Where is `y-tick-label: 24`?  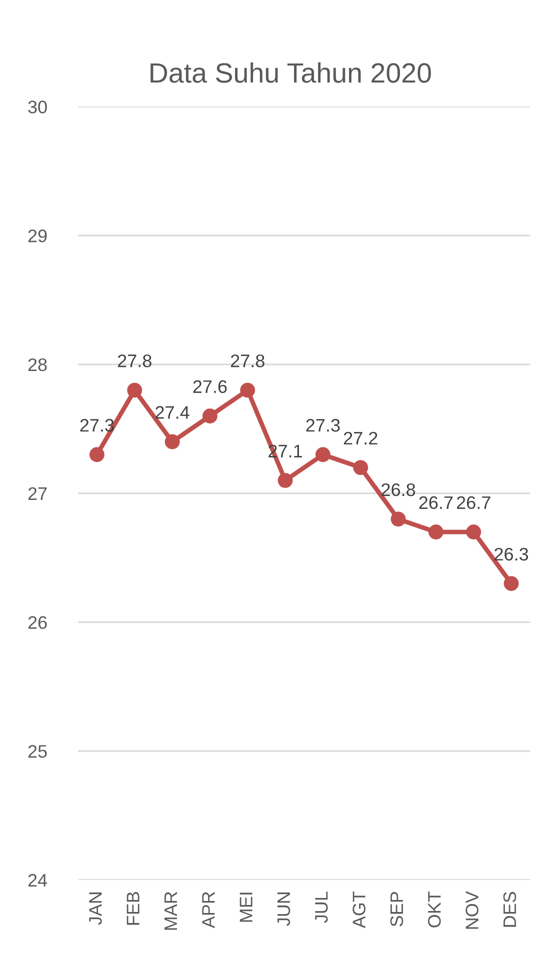
y-tick-label: 24 is located at coordinates (38, 880).